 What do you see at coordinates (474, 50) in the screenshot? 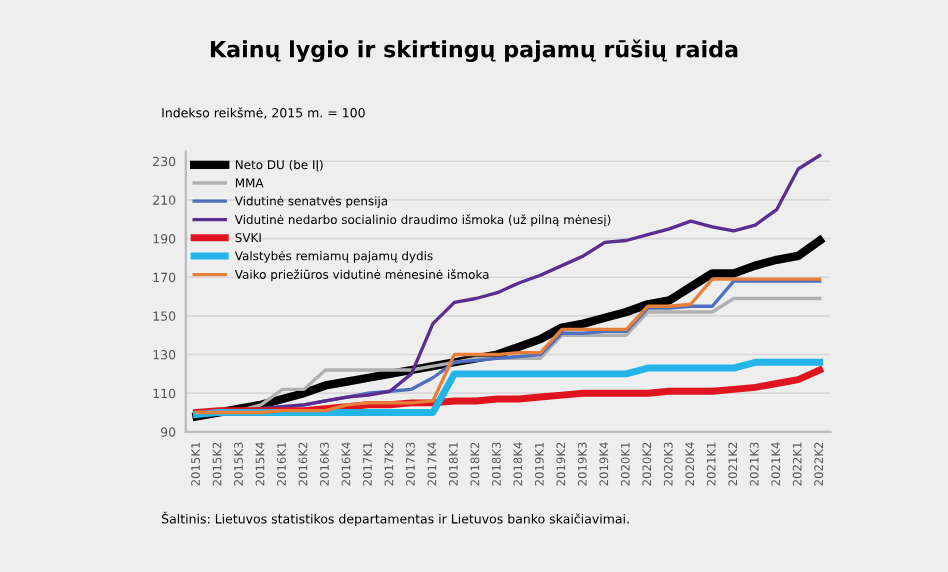
I see `chart-title: Kainų lygio ir skirtingų pajamų rūšių raida` at bounding box center [474, 50].